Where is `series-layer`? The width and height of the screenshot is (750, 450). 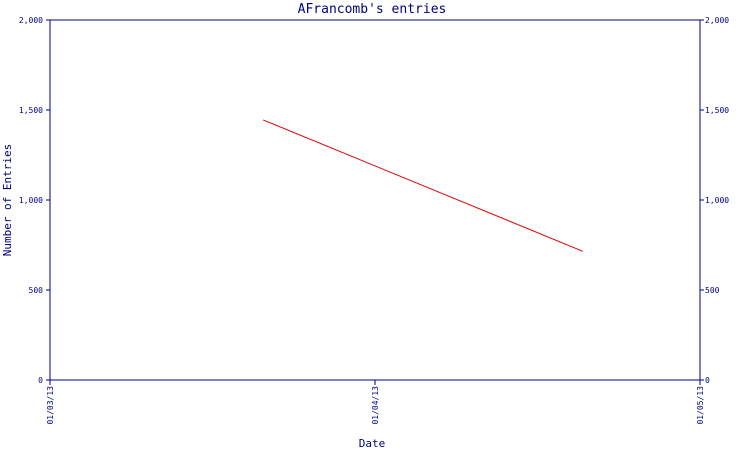
series-layer is located at coordinates (422, 185).